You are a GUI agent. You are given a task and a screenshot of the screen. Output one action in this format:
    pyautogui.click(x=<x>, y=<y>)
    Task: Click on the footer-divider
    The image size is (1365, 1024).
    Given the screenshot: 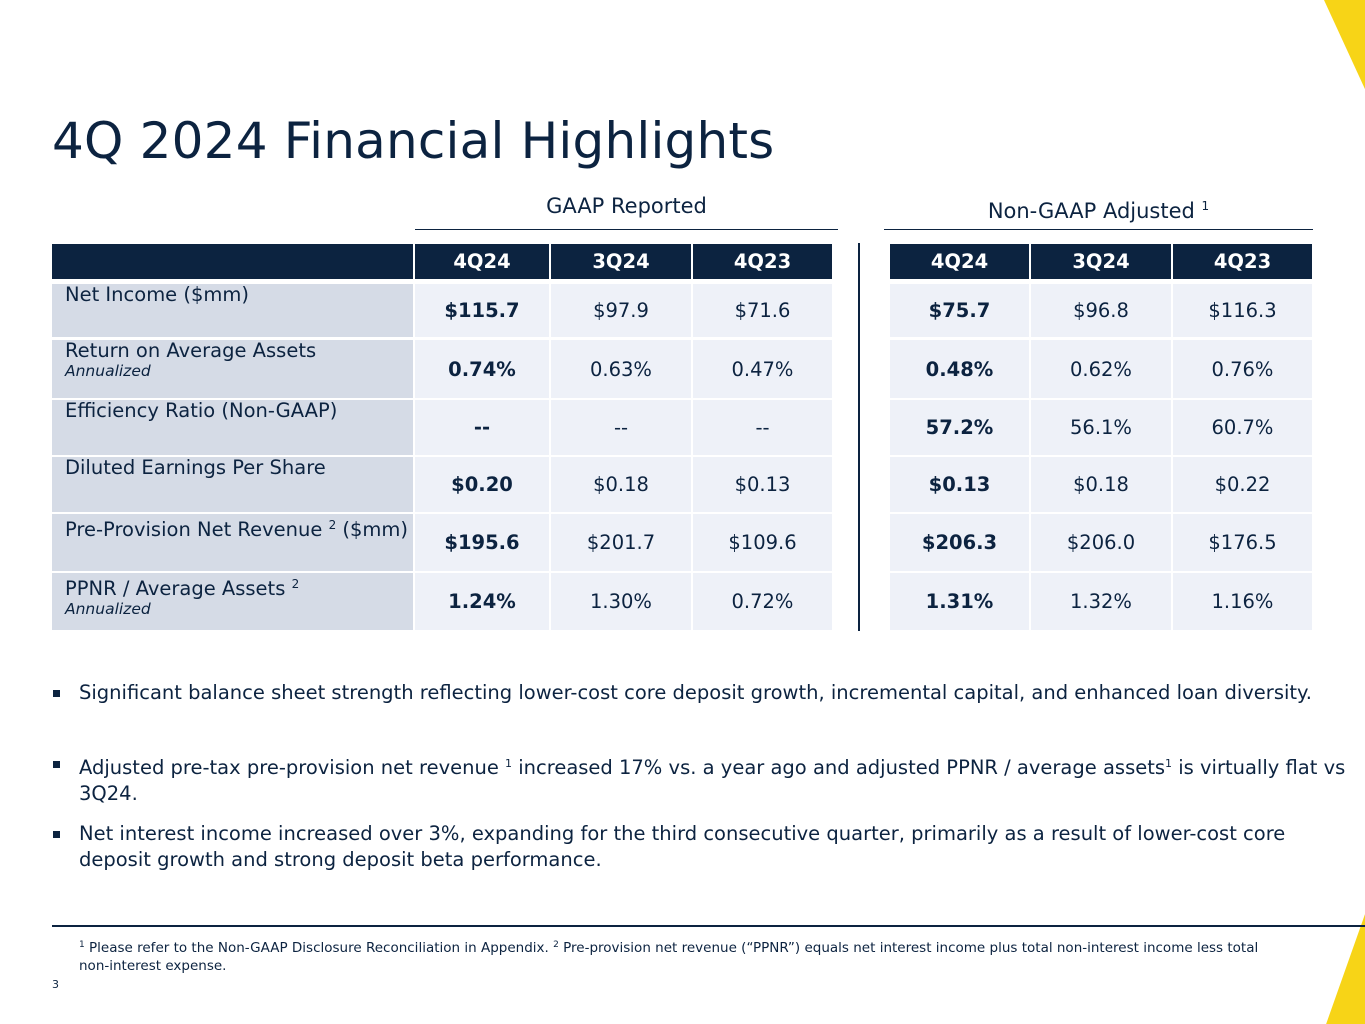 What is the action you would take?
    pyautogui.click(x=708, y=926)
    